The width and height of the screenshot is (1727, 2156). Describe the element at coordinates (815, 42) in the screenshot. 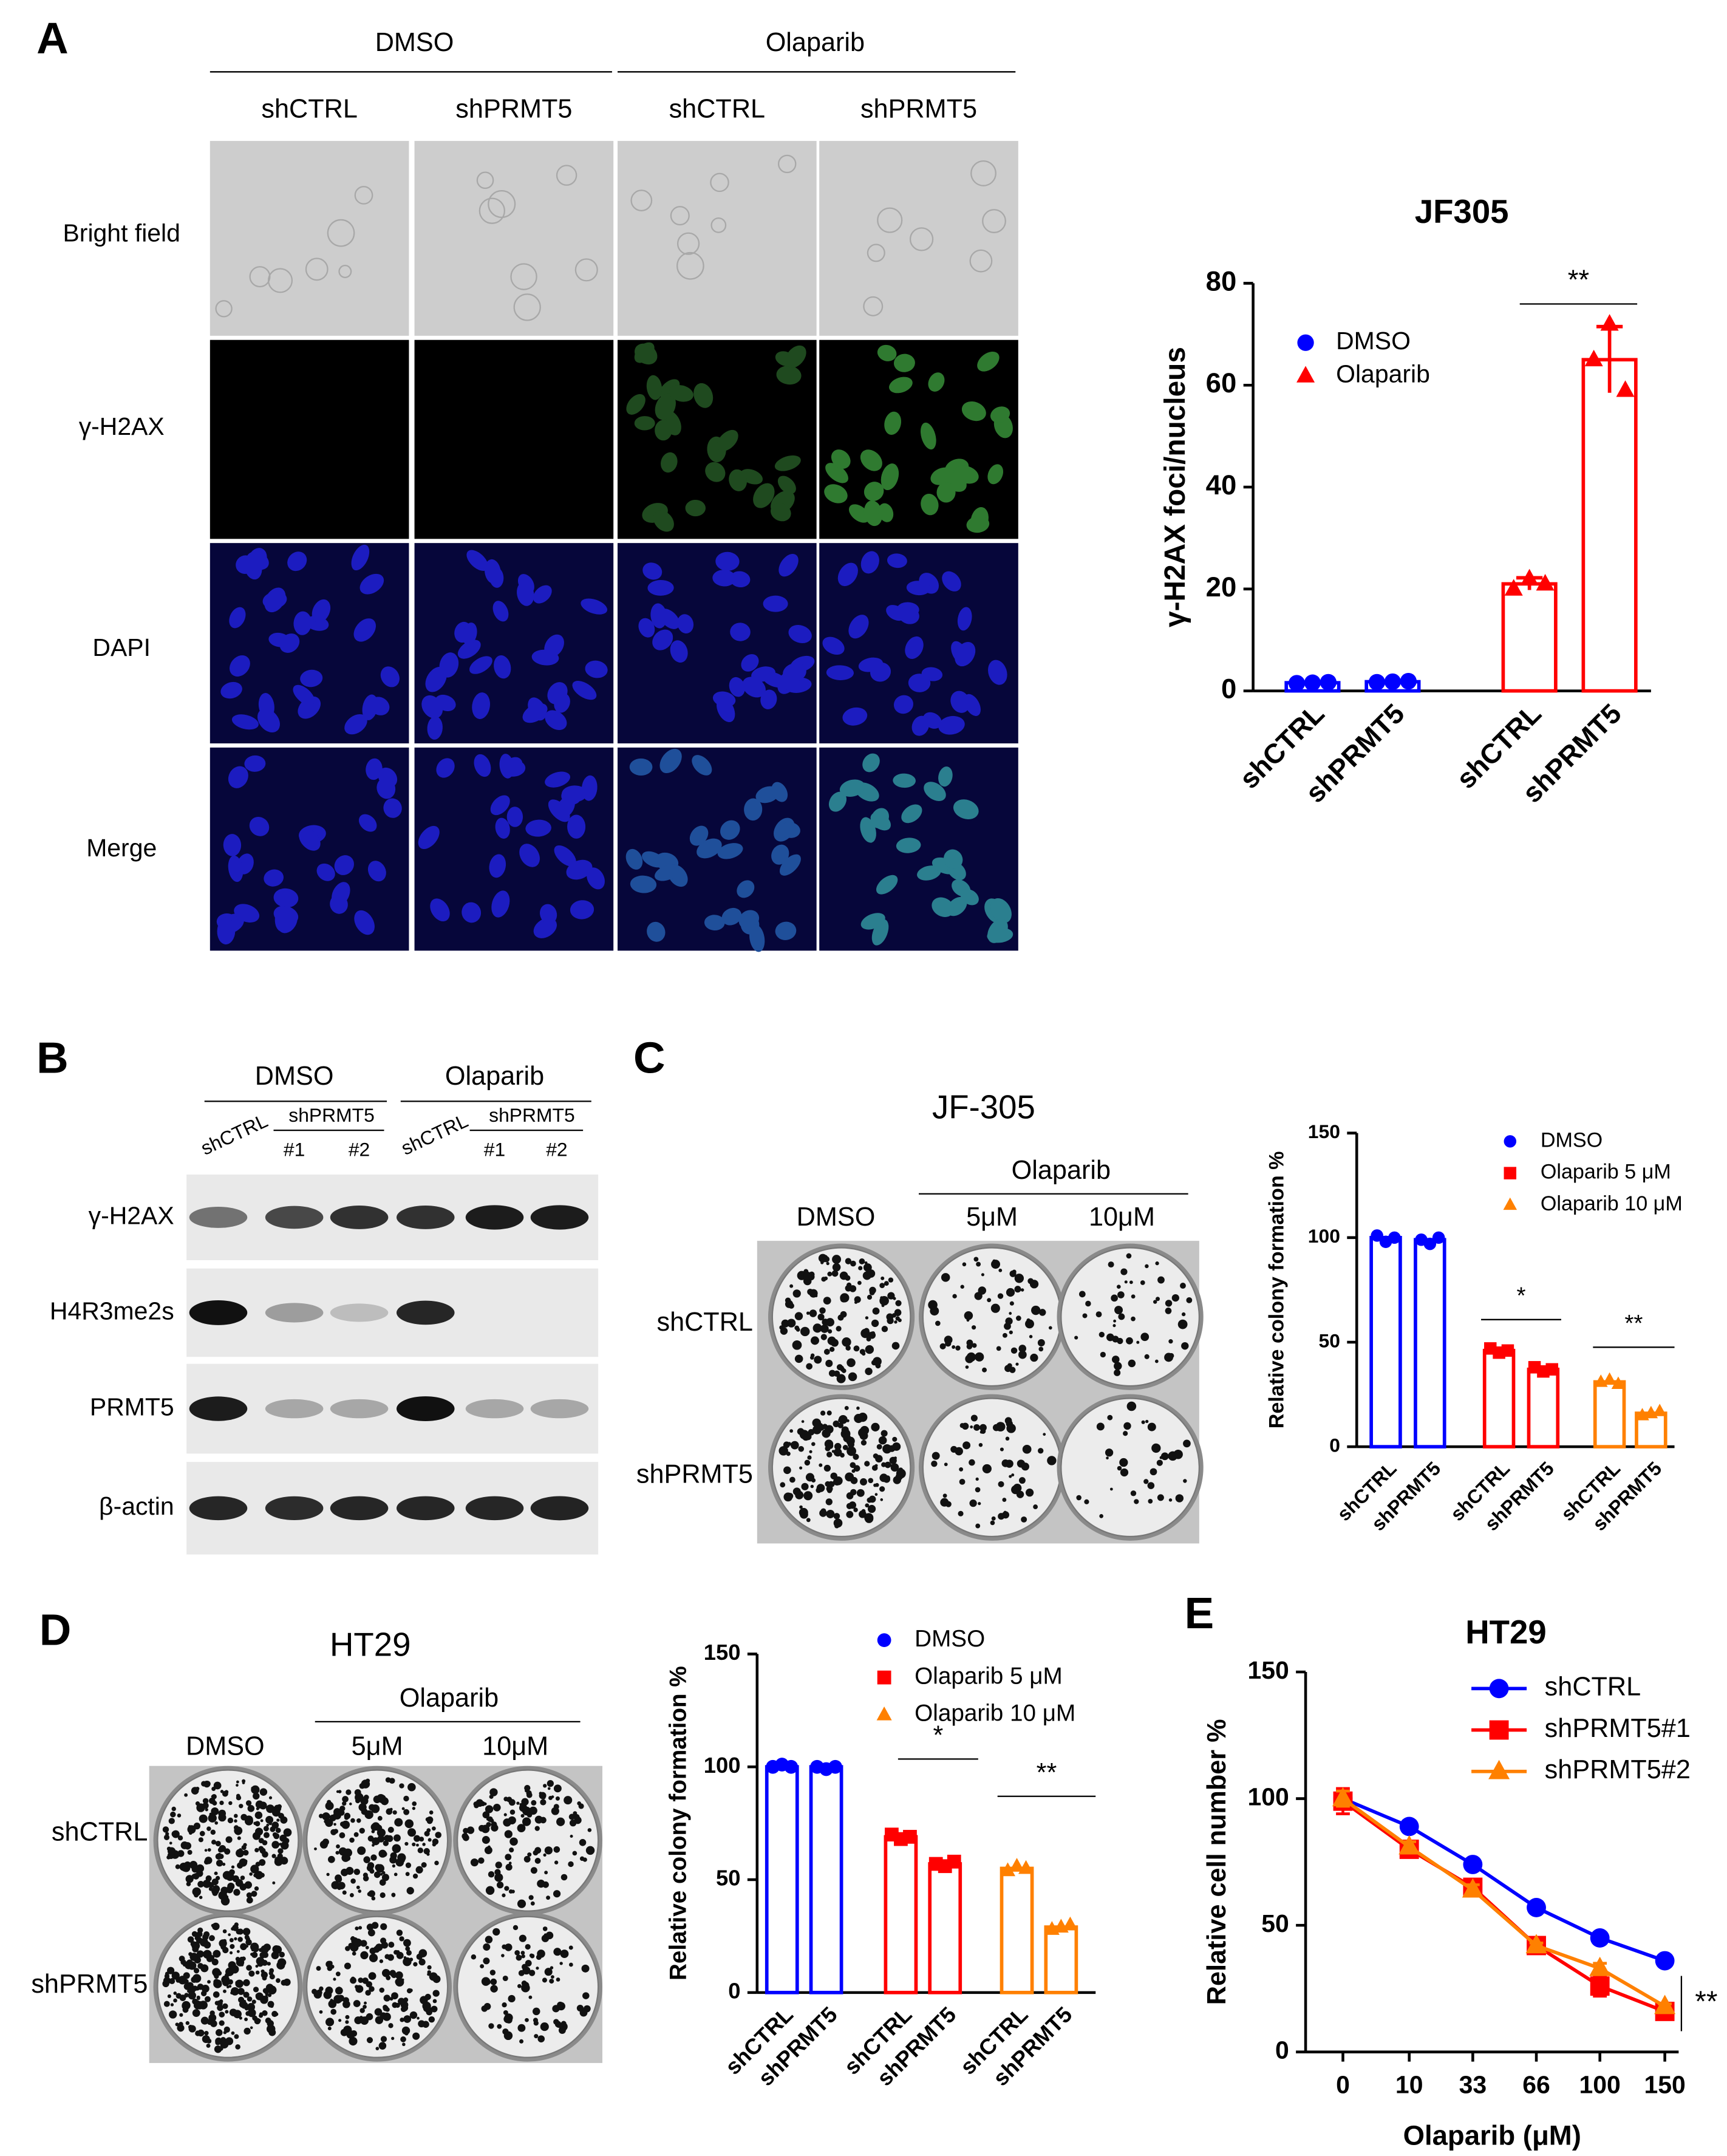

I see `group-label: Olaparib` at that location.